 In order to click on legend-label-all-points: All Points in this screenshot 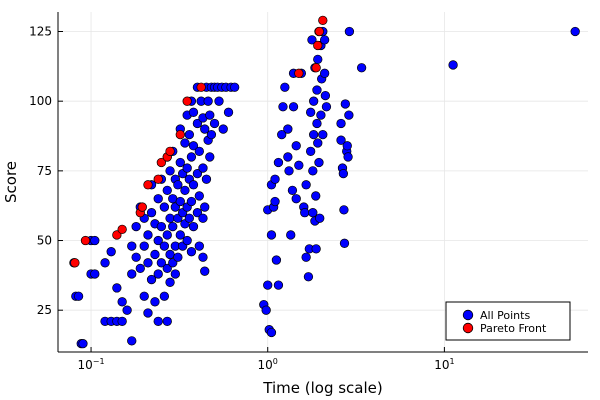, I will do `click(505, 315)`.